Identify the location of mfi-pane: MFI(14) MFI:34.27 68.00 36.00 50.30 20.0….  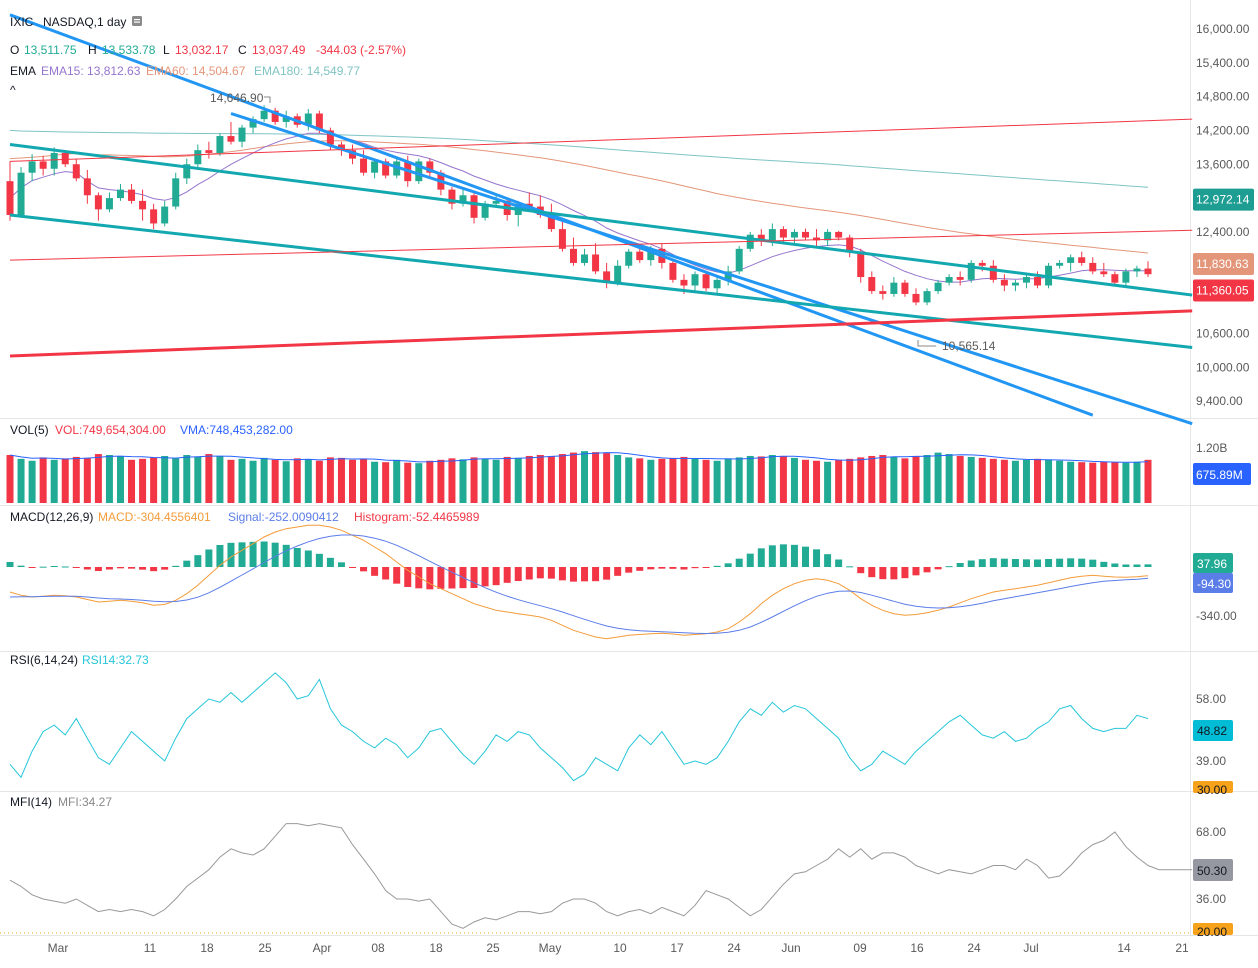
(616, 867).